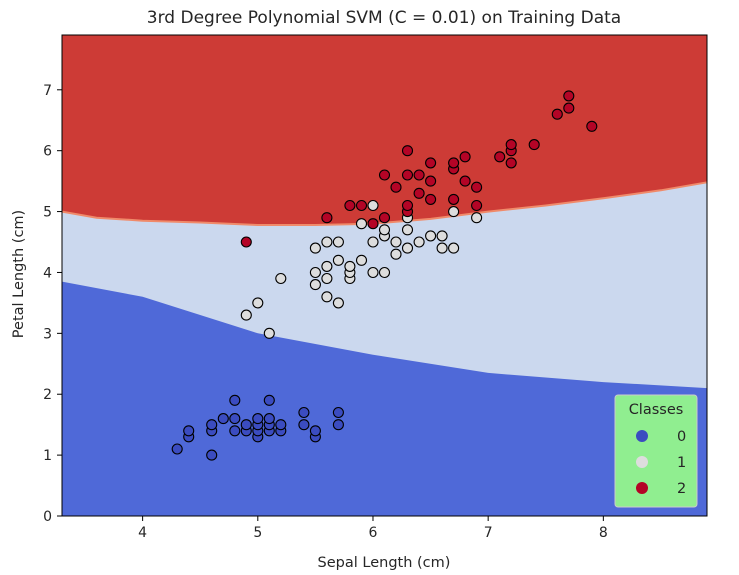 The height and width of the screenshot is (575, 739). Describe the element at coordinates (681, 489) in the screenshot. I see `legend-label: 2` at that location.